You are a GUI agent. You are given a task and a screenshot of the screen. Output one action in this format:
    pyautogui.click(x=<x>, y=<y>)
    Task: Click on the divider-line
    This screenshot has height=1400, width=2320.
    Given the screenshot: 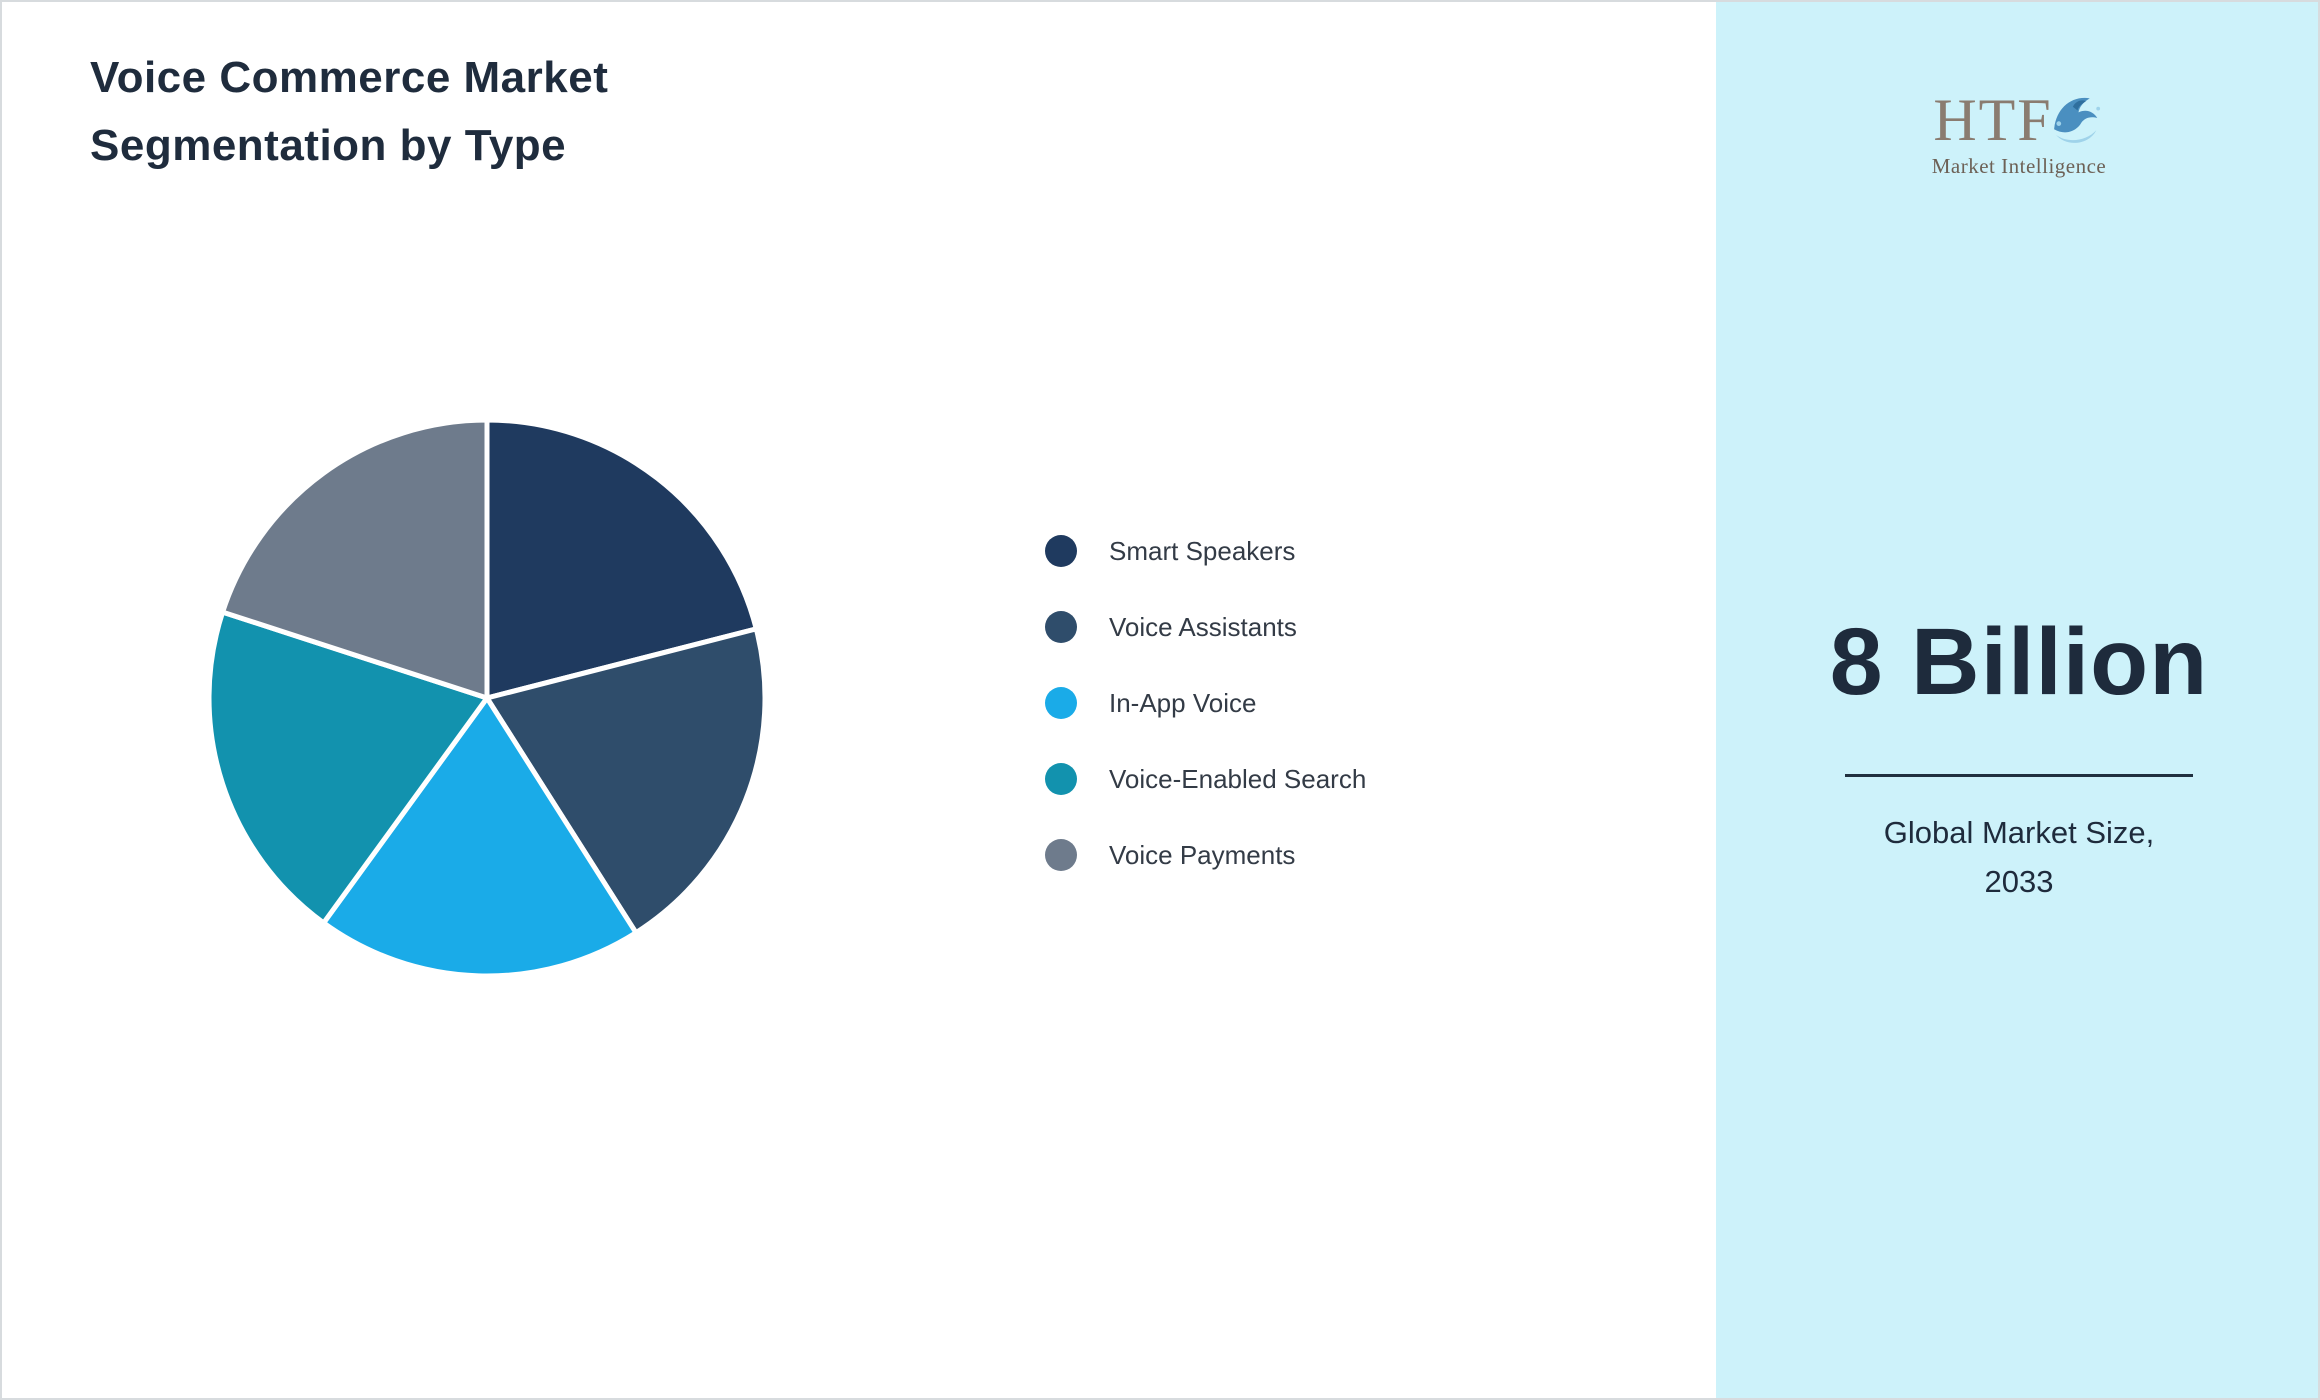 What is the action you would take?
    pyautogui.click(x=2019, y=775)
    